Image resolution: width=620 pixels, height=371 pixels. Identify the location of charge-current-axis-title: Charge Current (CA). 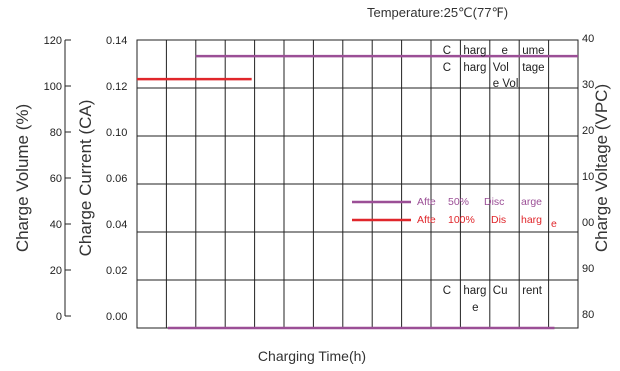
(85, 178).